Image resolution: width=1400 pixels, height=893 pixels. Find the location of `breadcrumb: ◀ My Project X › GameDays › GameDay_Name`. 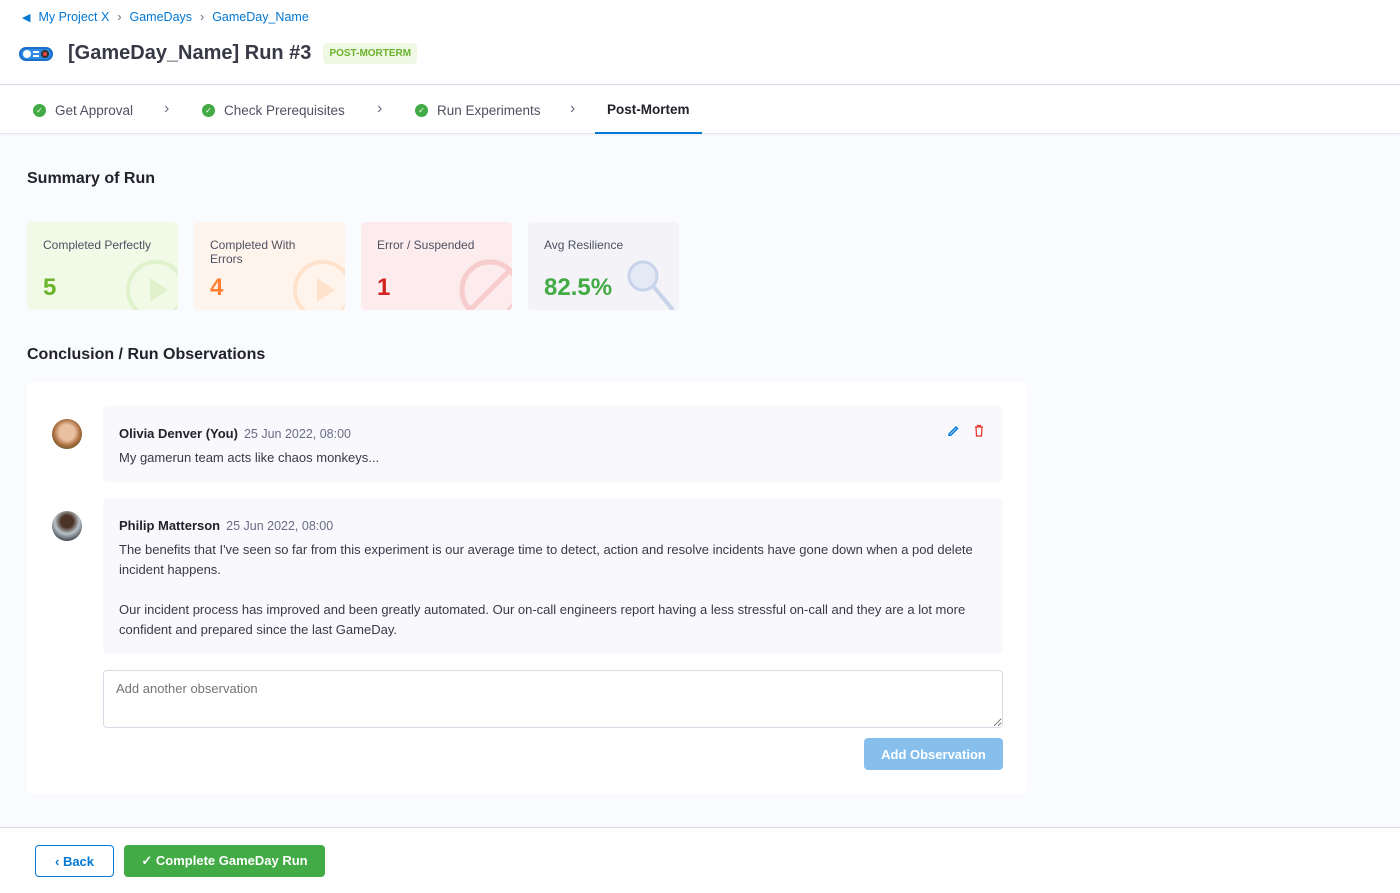

breadcrumb: ◀ My Project X › GameDays › GameDay_Name is located at coordinates (165, 17).